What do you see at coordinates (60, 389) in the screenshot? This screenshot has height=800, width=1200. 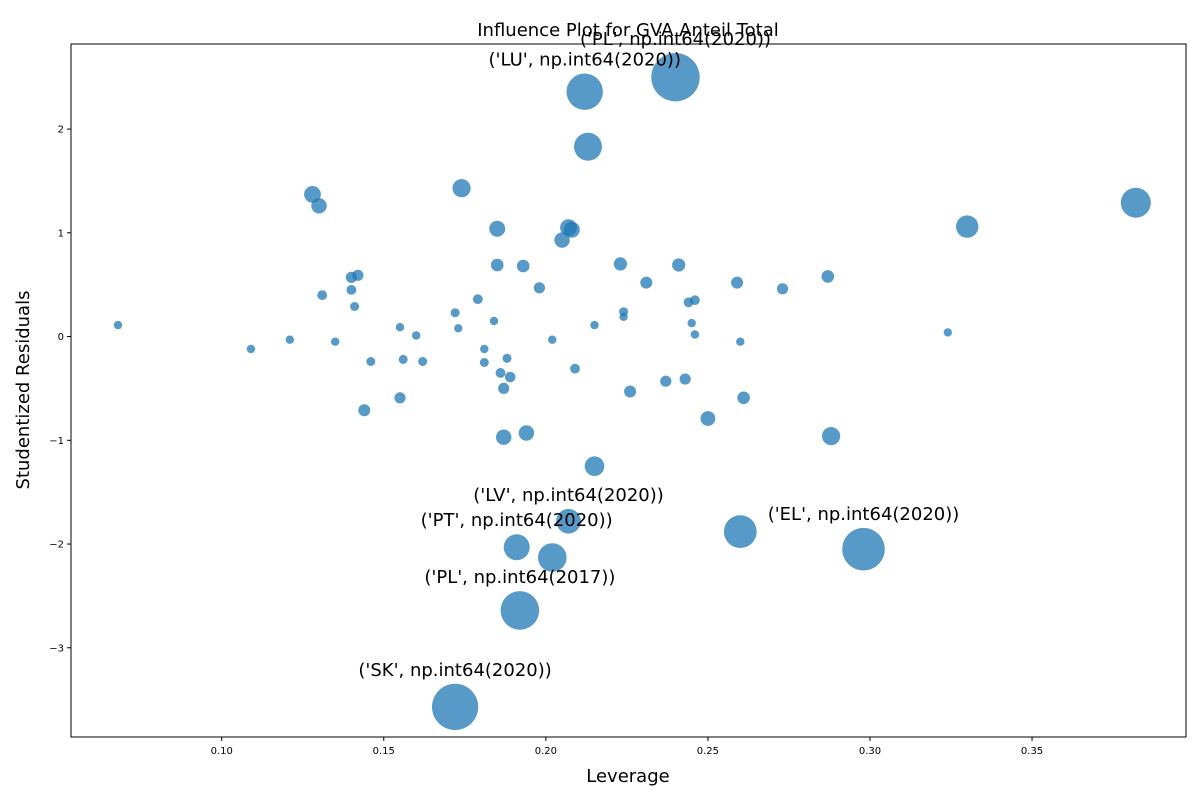 I see `y-axis-ticks: −3 −2 −1 0 1 2` at bounding box center [60, 389].